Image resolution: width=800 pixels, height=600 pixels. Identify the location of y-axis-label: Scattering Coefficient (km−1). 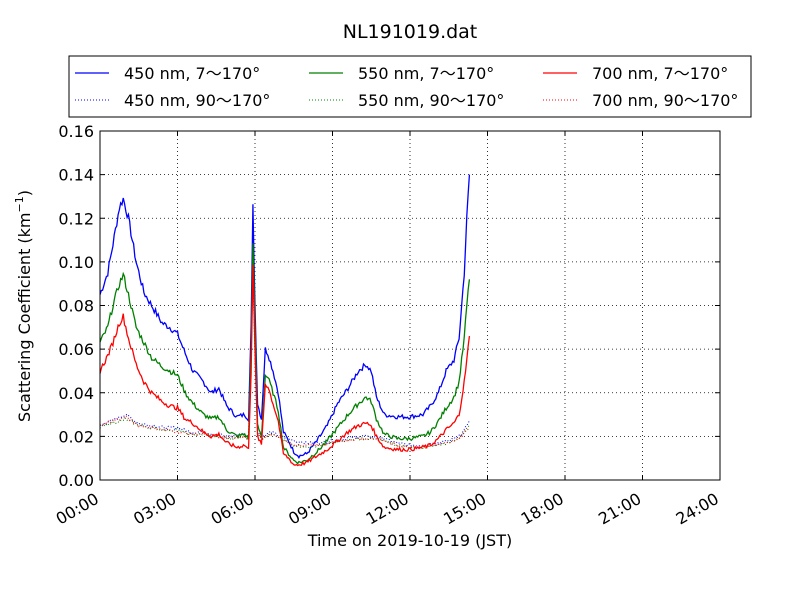
(23, 306).